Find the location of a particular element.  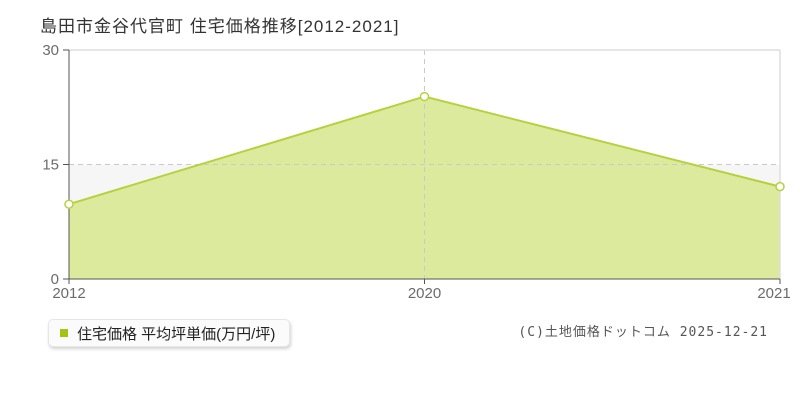

copyright-text: (C)土地価格ドットコム 2025-12-21 is located at coordinates (643, 332).